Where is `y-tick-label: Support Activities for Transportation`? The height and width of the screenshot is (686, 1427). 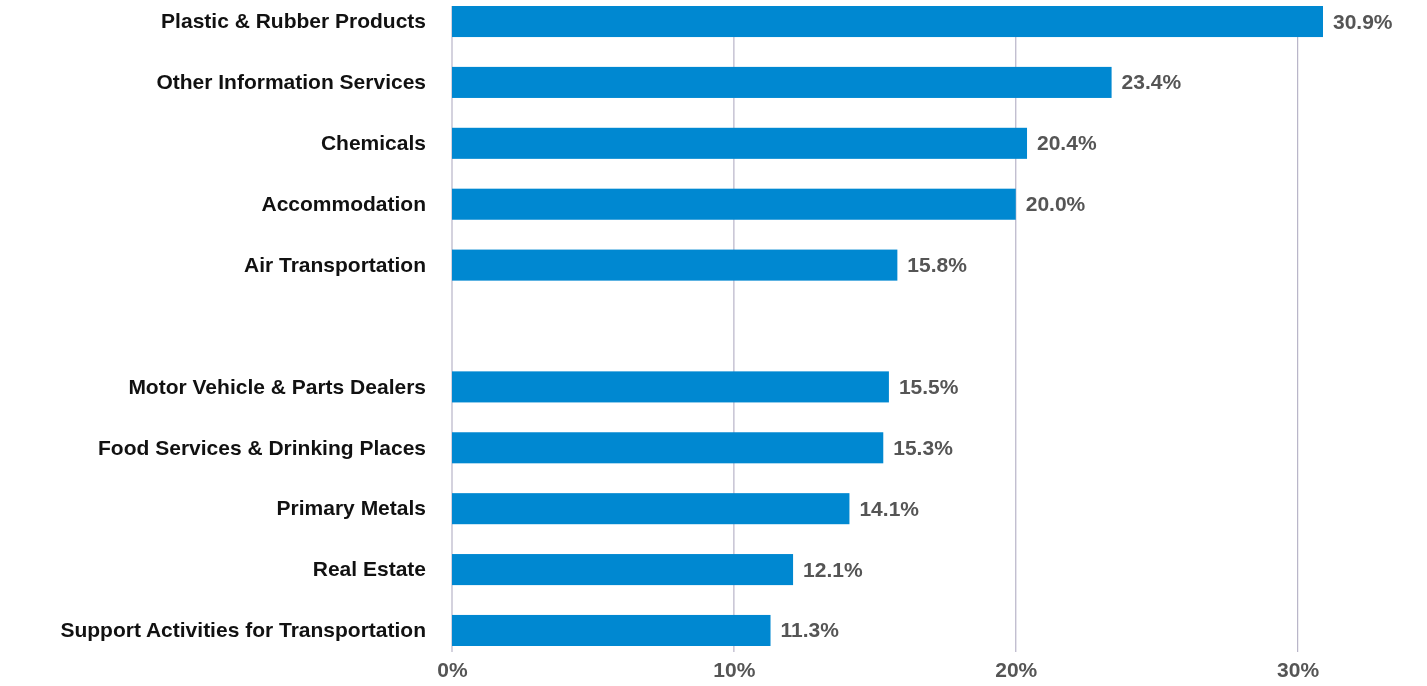 y-tick-label: Support Activities for Transportation is located at coordinates (243, 630).